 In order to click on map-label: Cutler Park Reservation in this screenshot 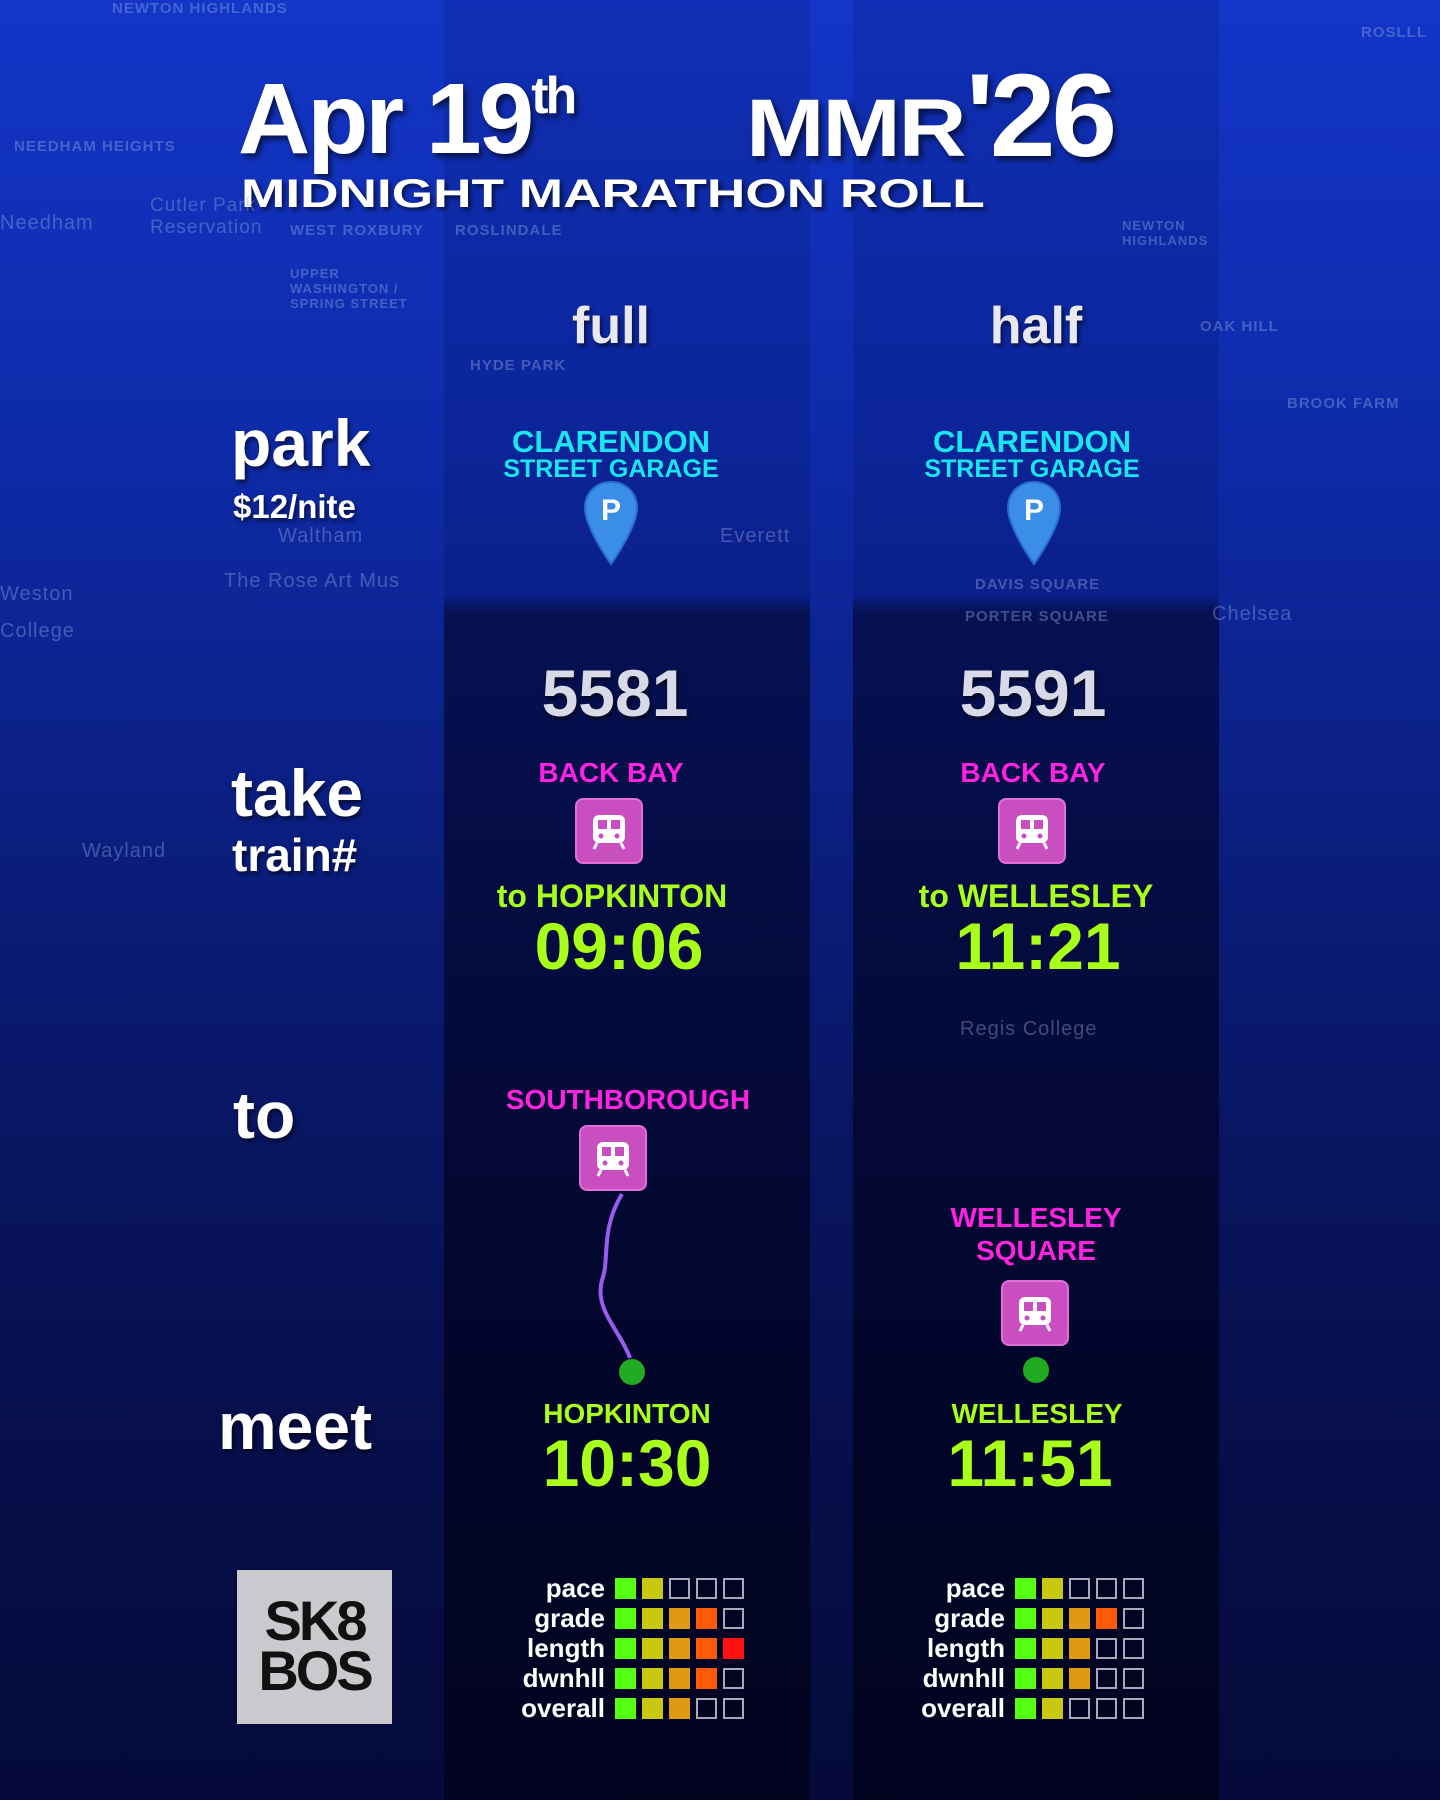, I will do `click(206, 216)`.